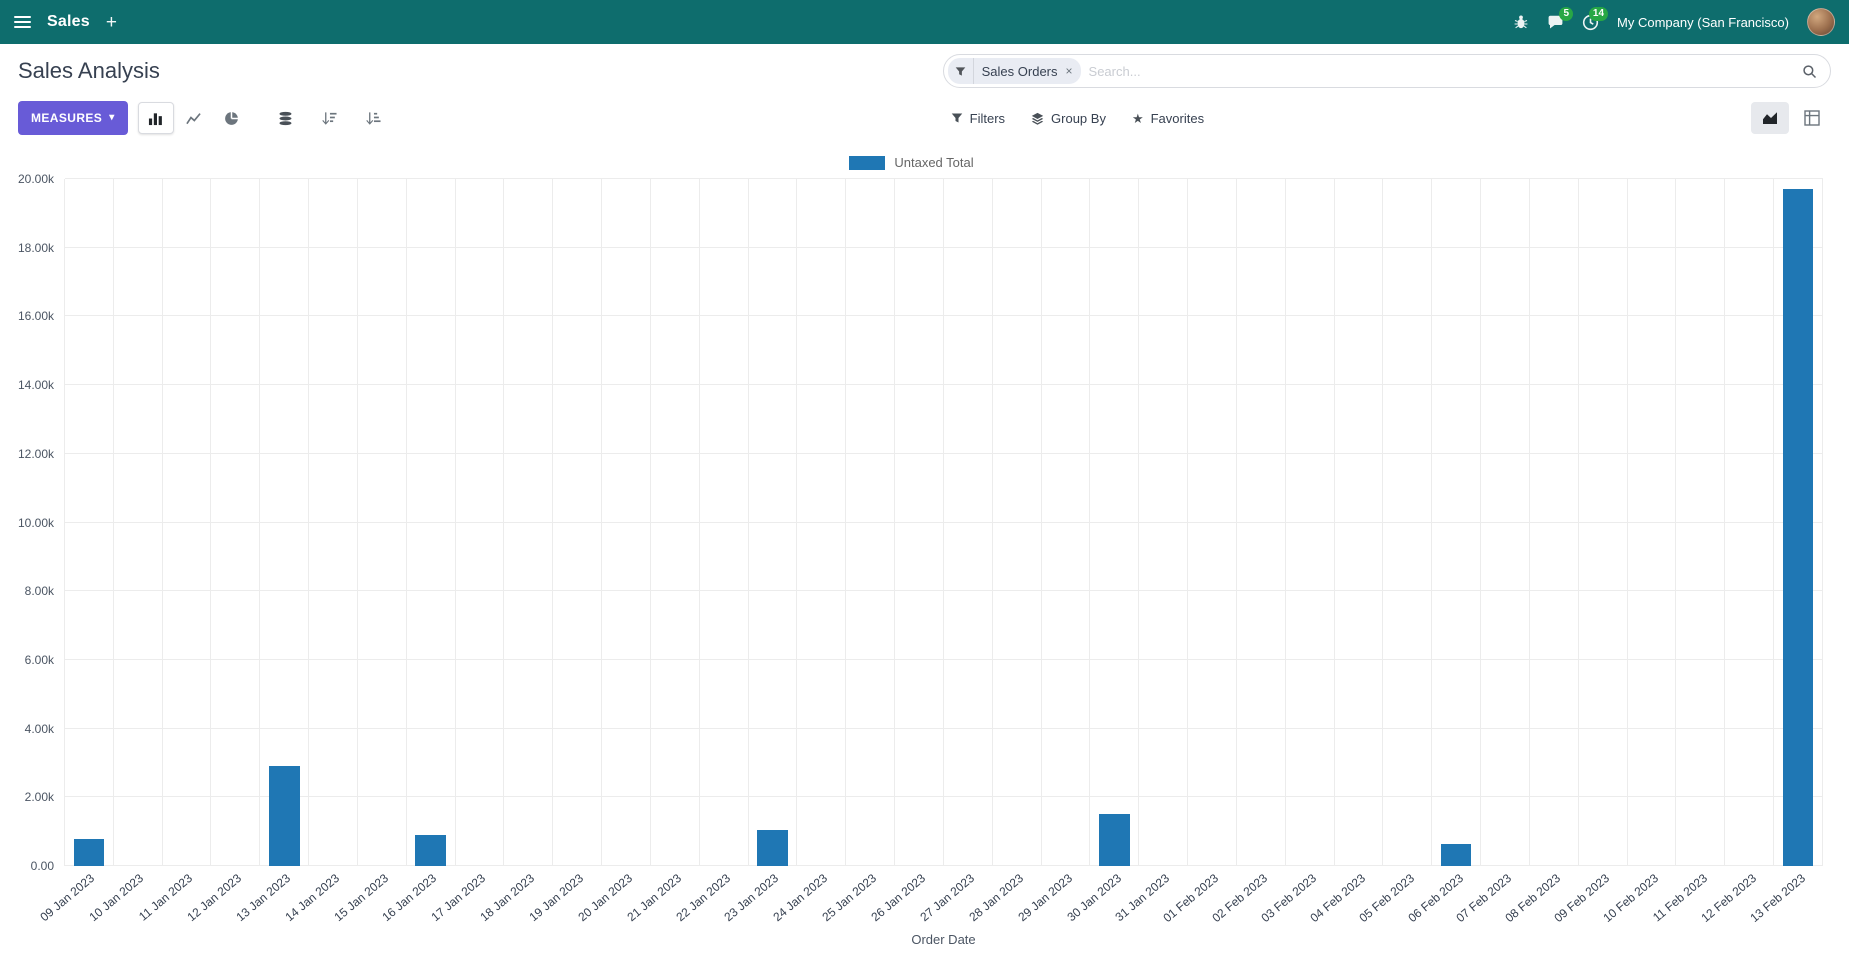 The image size is (1849, 958). Describe the element at coordinates (961, 71) in the screenshot. I see `filter-icon` at that location.